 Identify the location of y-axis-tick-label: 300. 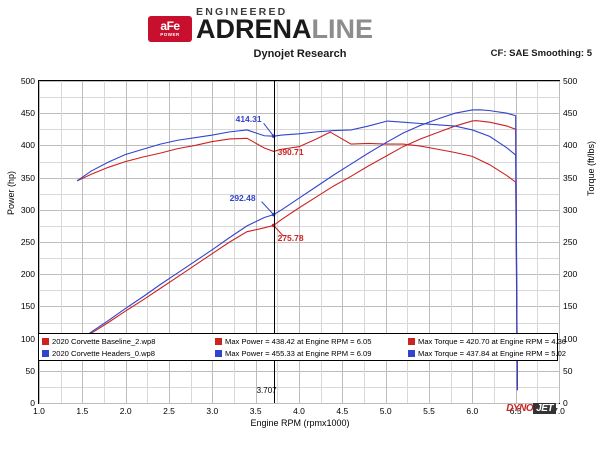
(27, 209).